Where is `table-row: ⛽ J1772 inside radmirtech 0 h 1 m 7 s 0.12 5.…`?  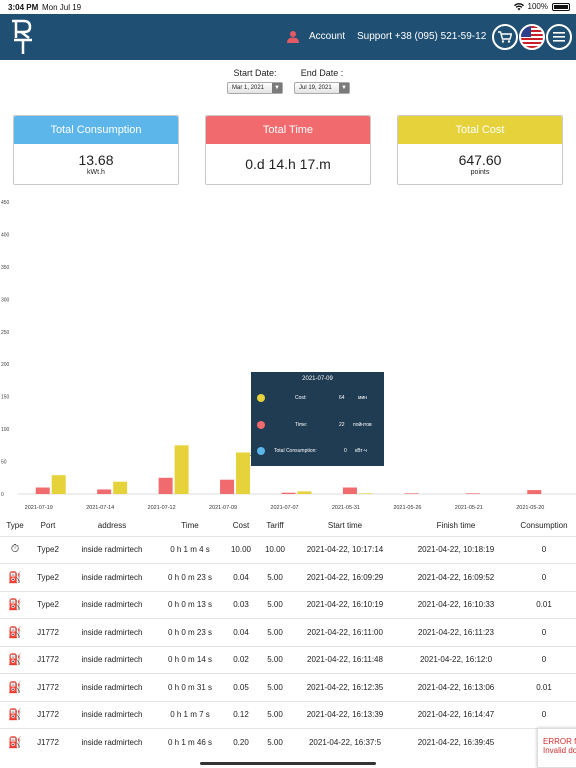 table-row: ⛽ J1772 inside radmirtech 0 h 1 m 7 s 0.12 5.… is located at coordinates (288, 714).